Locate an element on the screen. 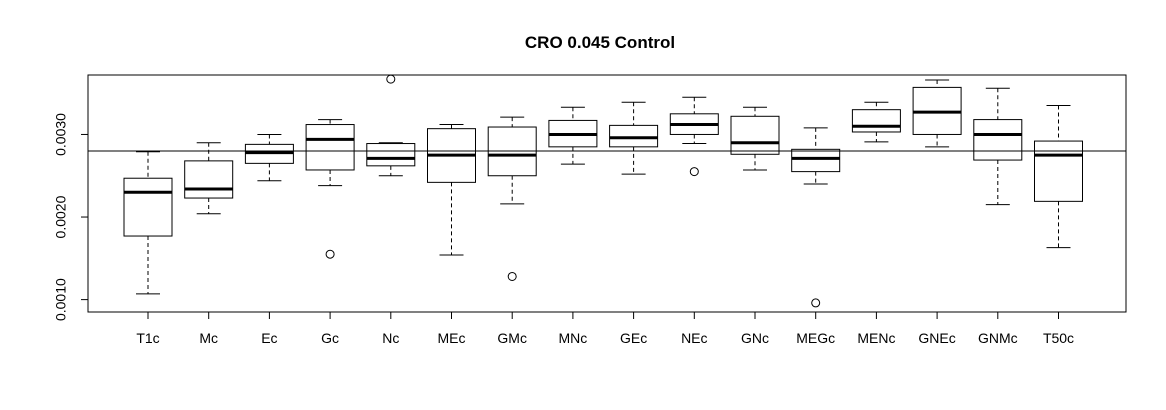 The width and height of the screenshot is (1166, 410). y-tick-label: 0.0020 is located at coordinates (61, 216).